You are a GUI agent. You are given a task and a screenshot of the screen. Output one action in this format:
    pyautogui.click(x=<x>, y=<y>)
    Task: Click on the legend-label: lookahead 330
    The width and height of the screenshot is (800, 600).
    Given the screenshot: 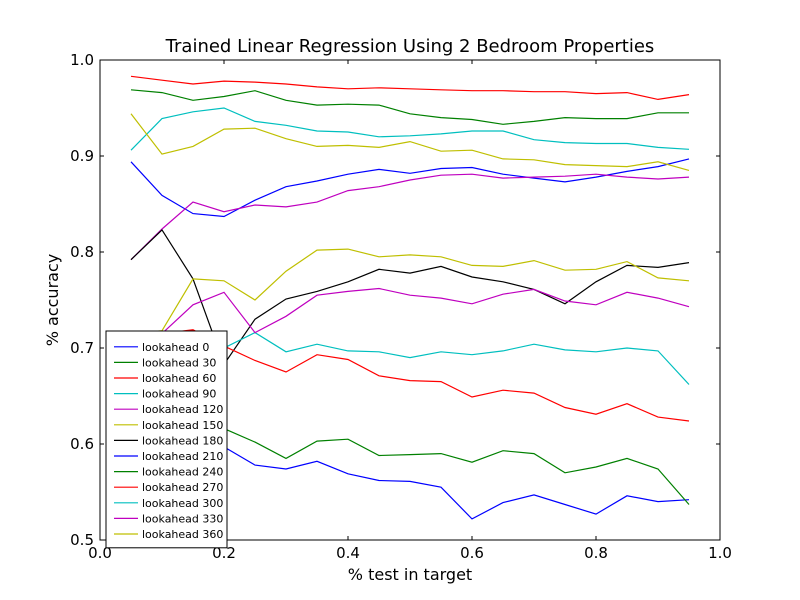 What is the action you would take?
    pyautogui.click(x=182, y=518)
    